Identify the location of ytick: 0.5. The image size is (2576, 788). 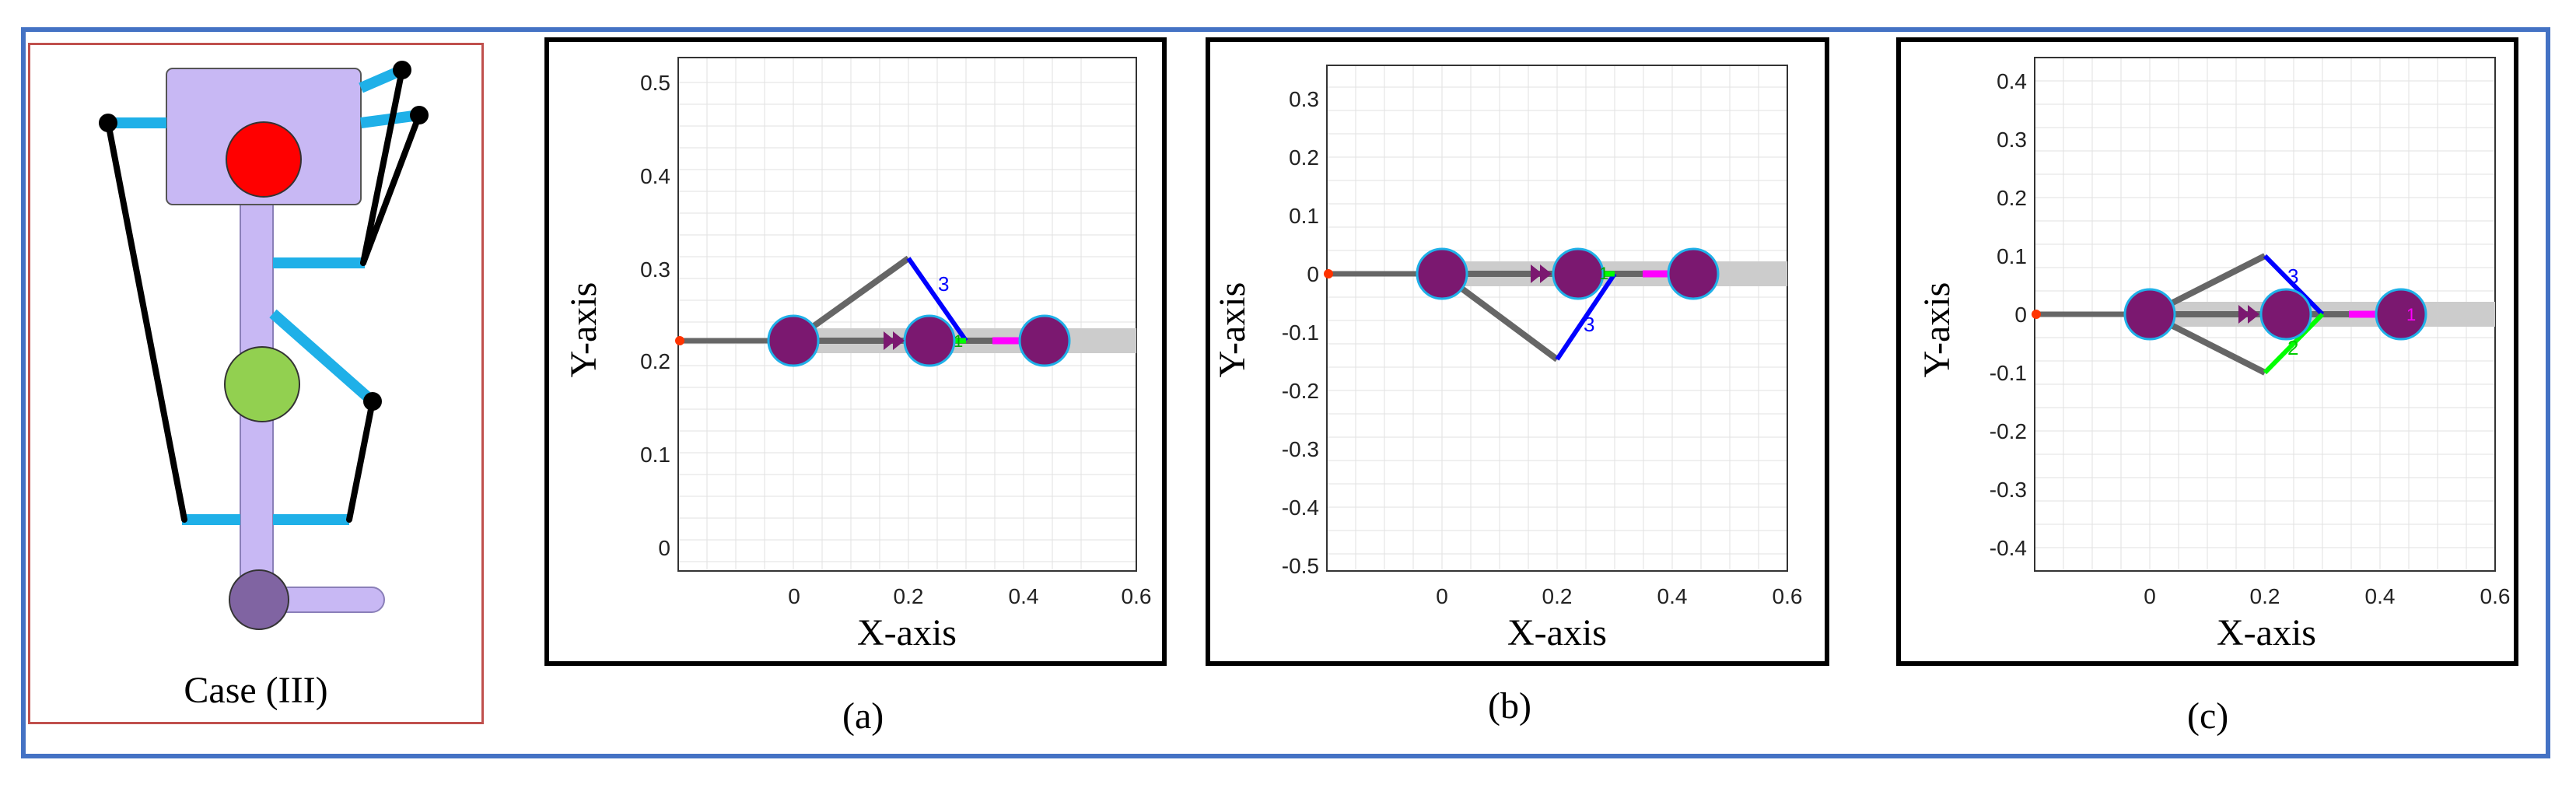
(655, 83).